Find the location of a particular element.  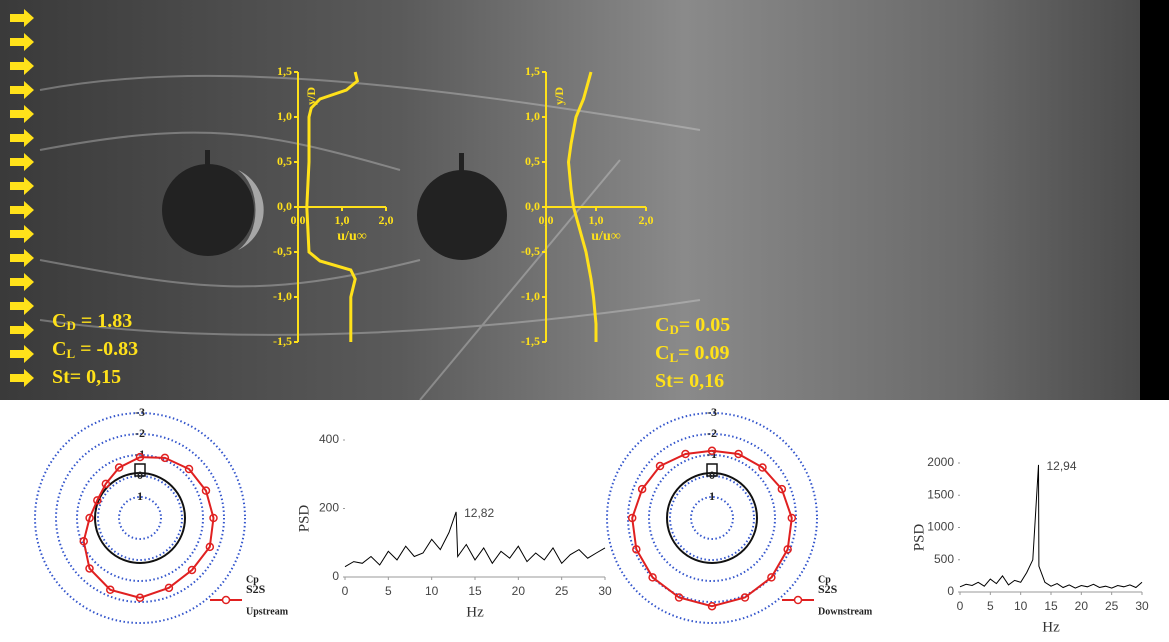

y-tick-label: -1,0 is located at coordinates (530, 296).